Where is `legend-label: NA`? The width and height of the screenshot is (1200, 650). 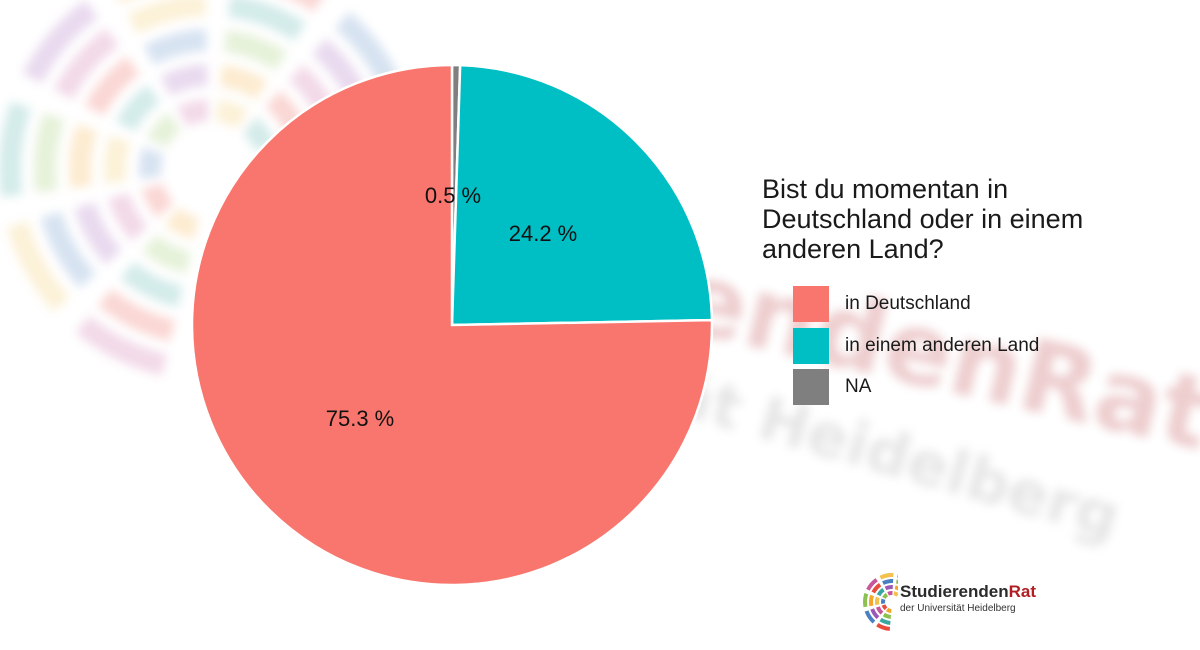
legend-label: NA is located at coordinates (858, 386).